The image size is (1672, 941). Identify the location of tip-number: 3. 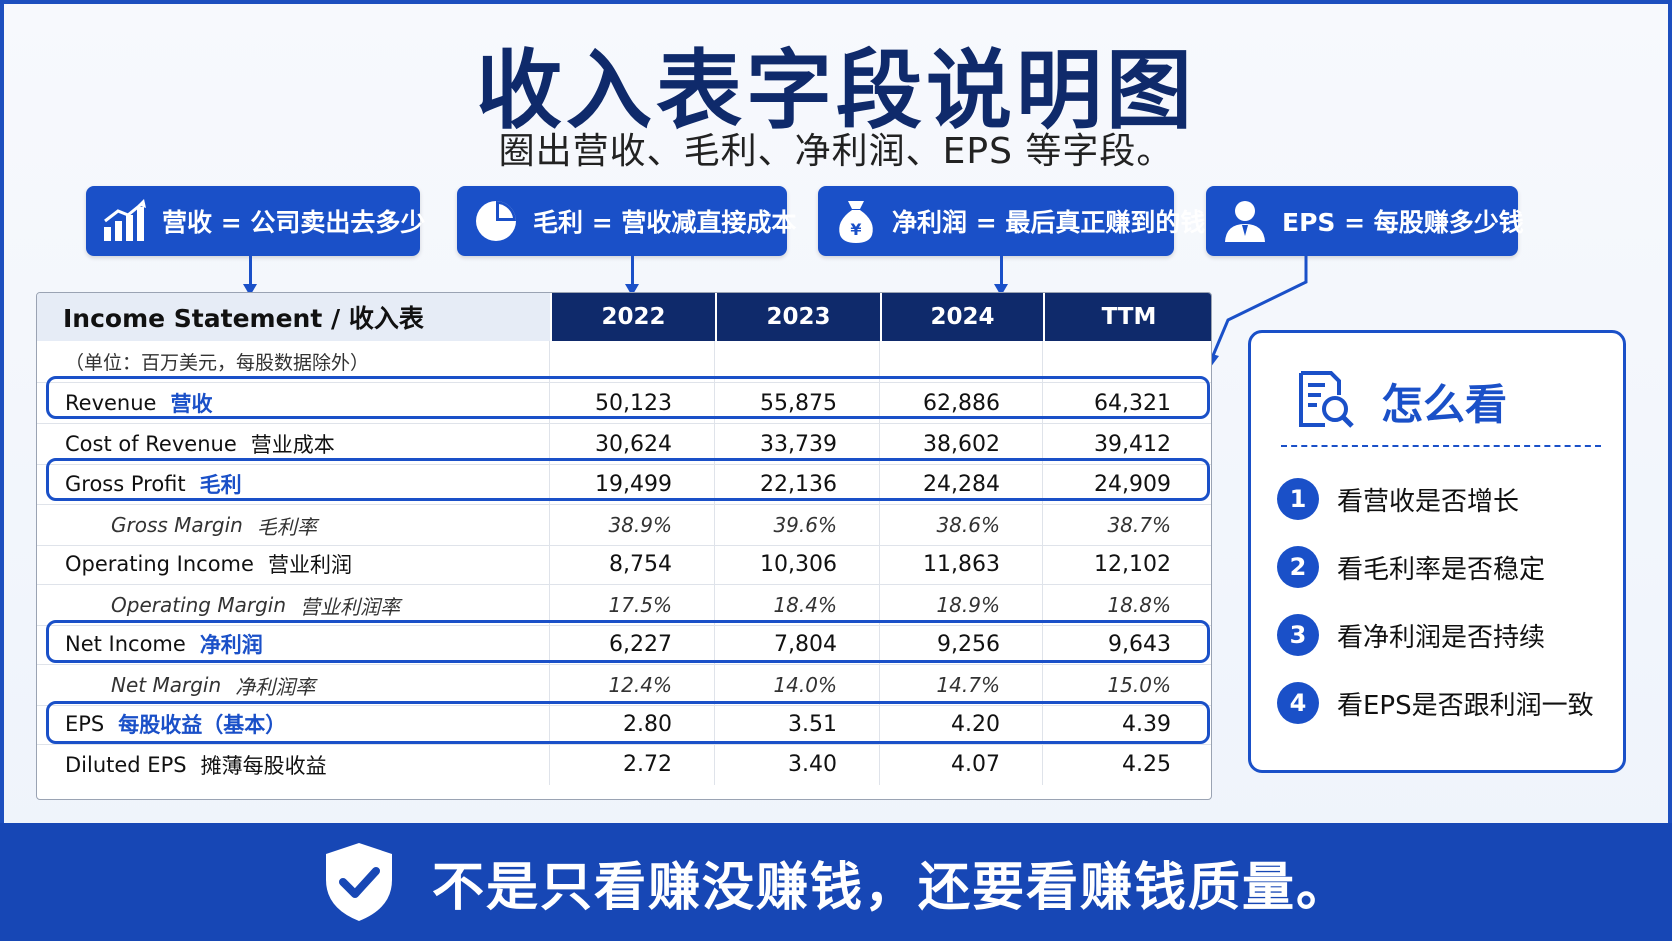
(1298, 635).